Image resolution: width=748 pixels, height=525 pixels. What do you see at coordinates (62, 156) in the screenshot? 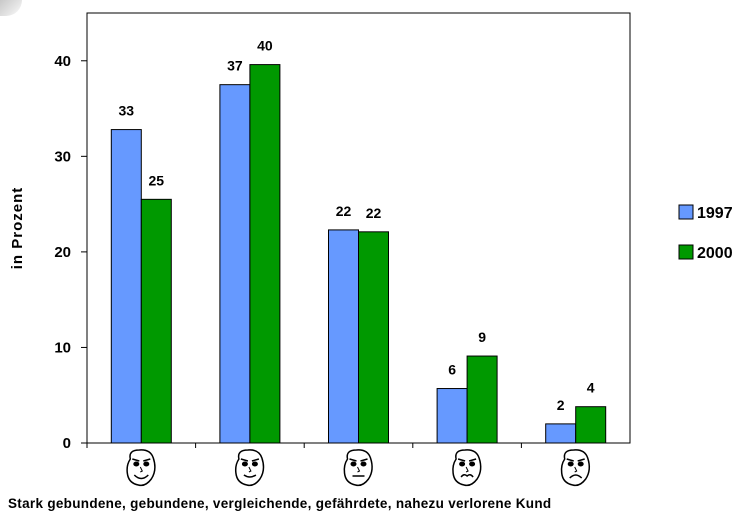
I see `y-tick-label: 30` at bounding box center [62, 156].